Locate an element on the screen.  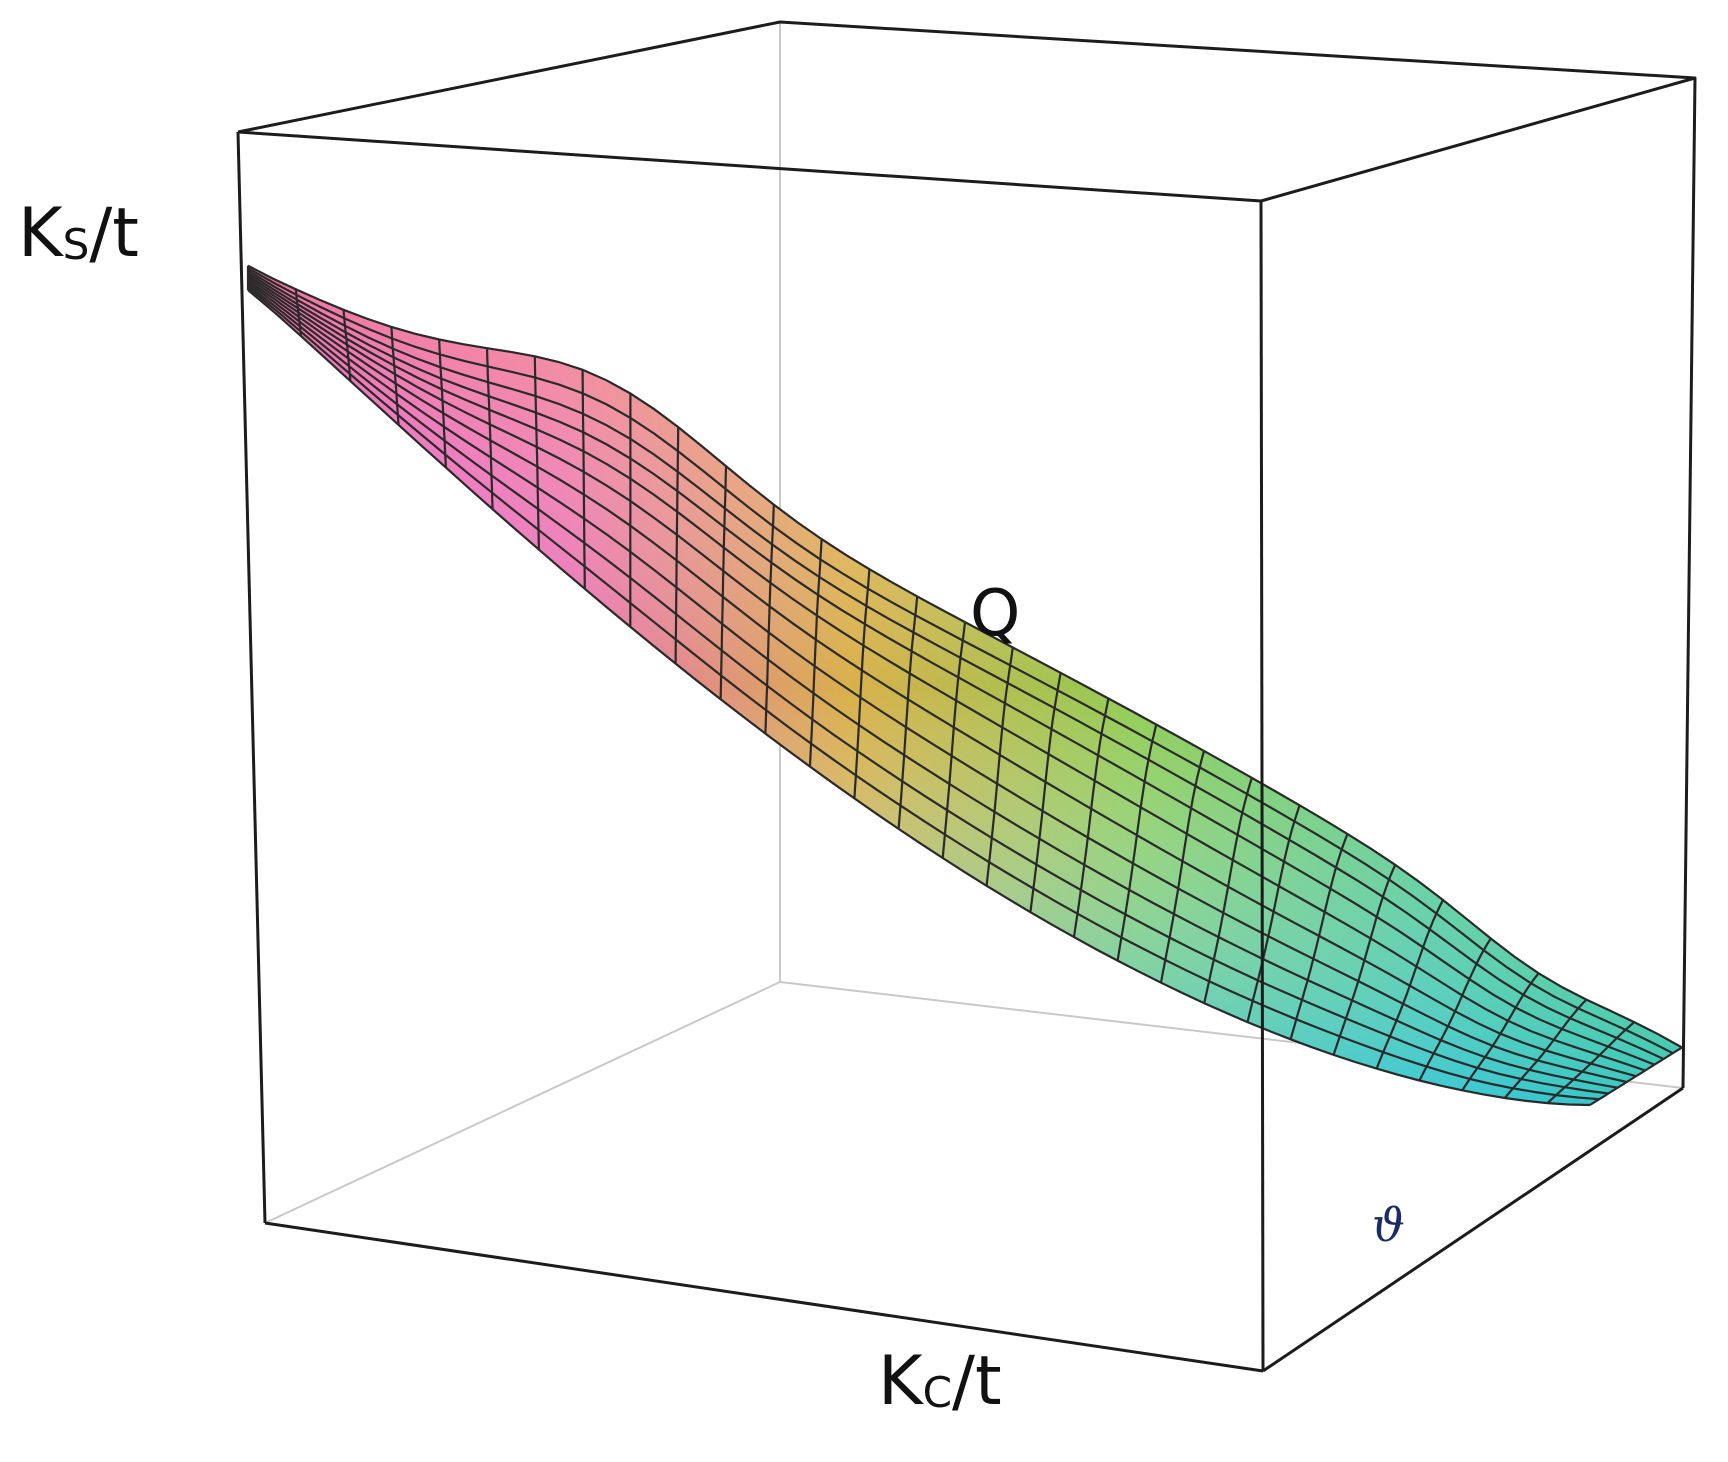
box-edge-bottom-right is located at coordinates (1473, 1229).